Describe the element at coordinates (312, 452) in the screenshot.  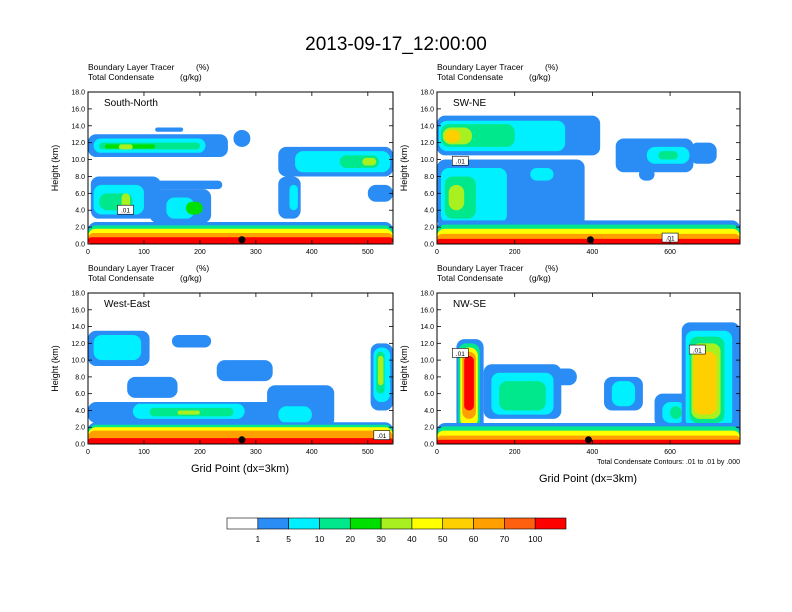
I see `x-tick-label: 400` at that location.